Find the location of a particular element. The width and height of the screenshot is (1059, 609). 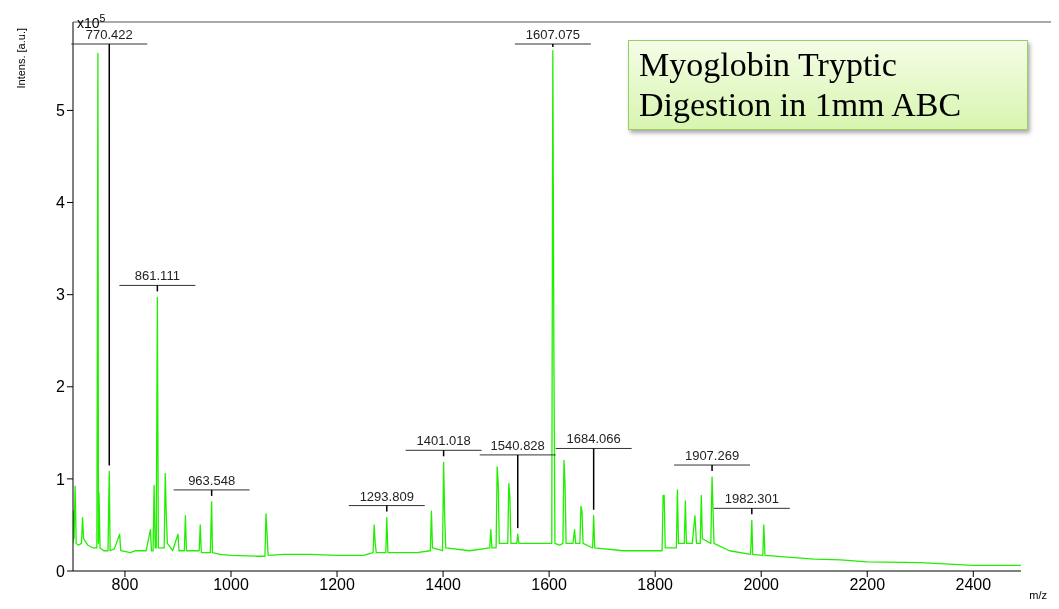

x-tick-label: 1200 is located at coordinates (337, 585).